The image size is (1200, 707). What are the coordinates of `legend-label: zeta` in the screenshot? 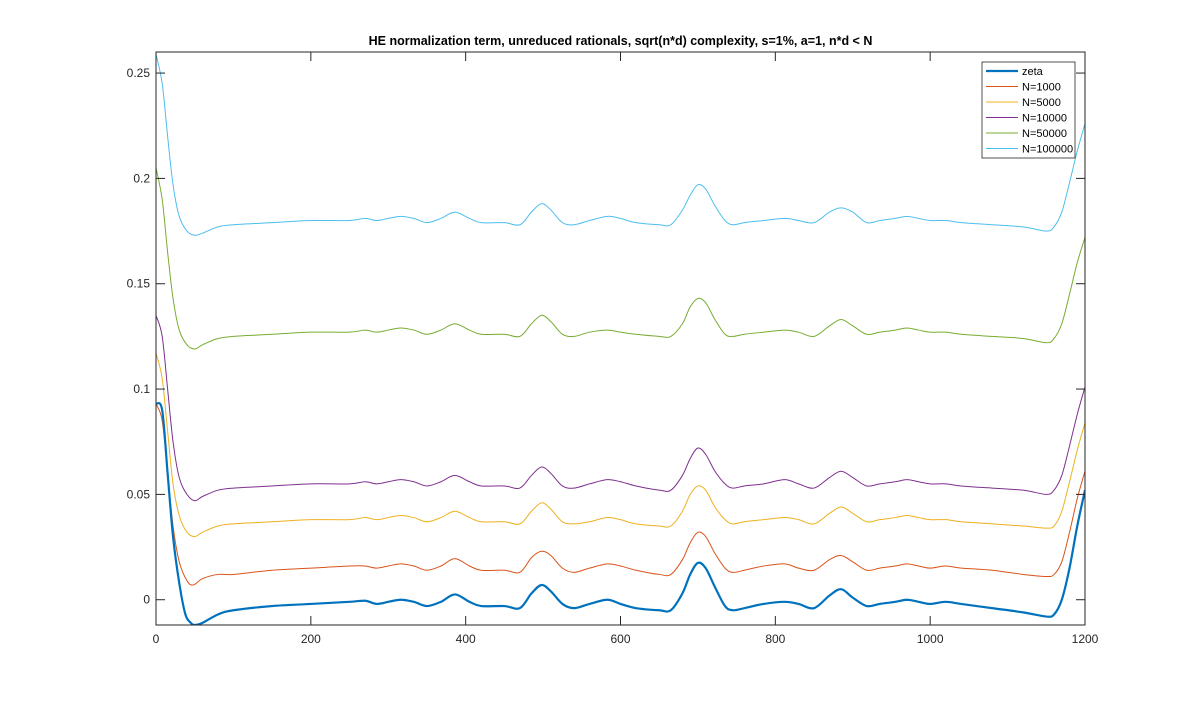 It's located at (1033, 72).